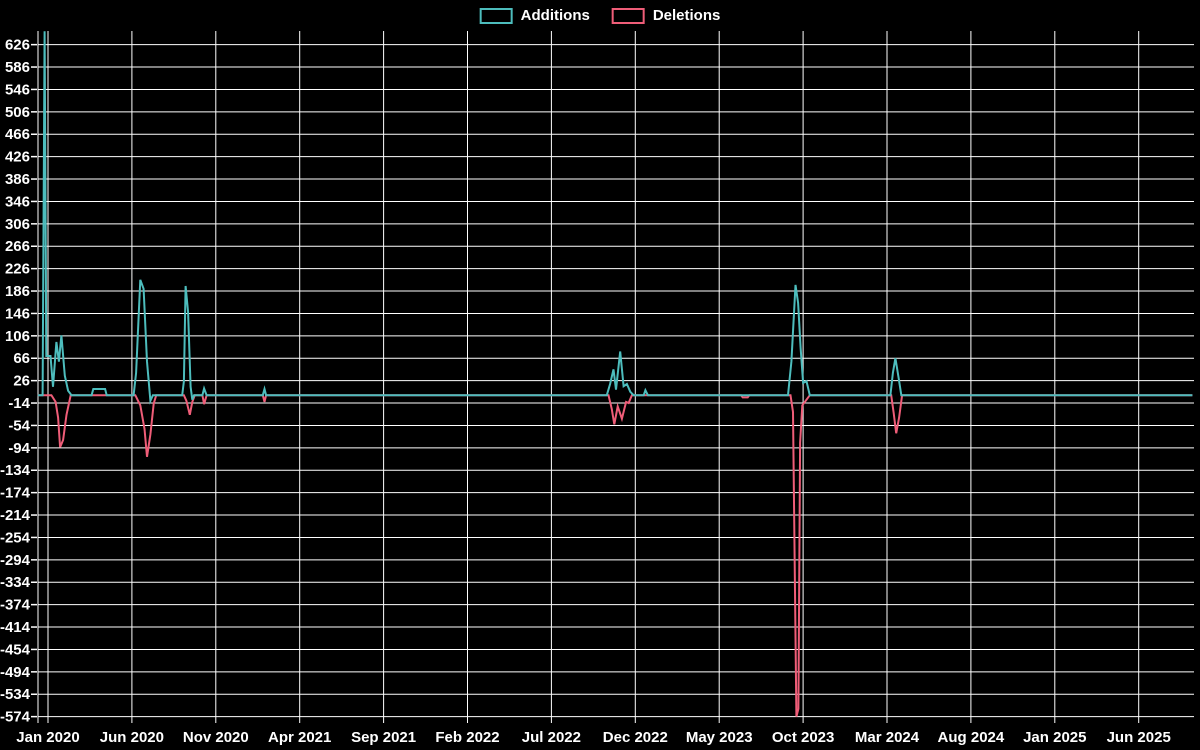 The height and width of the screenshot is (750, 1200). I want to click on y-tick-label: 106, so click(17, 336).